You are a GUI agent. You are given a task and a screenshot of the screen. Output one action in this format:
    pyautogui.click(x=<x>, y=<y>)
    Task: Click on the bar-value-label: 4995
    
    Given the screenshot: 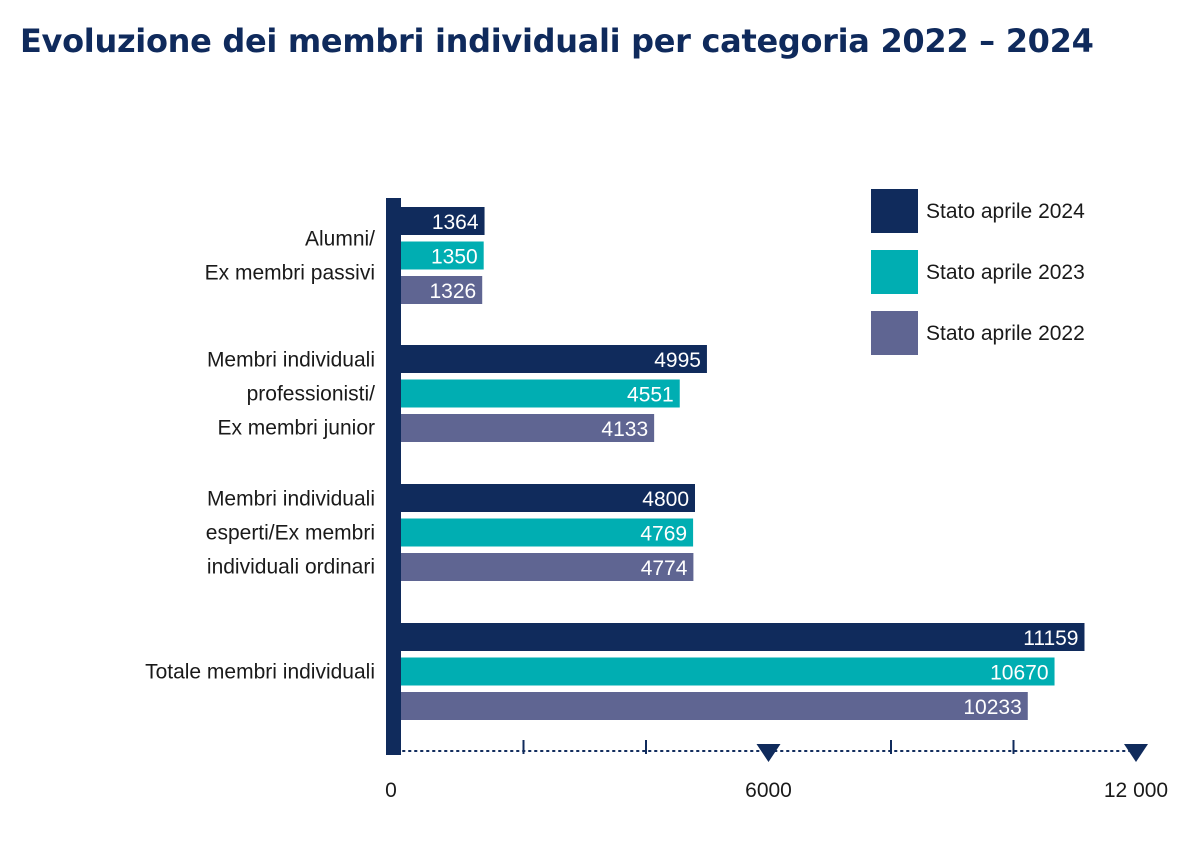 What is the action you would take?
    pyautogui.click(x=677, y=360)
    